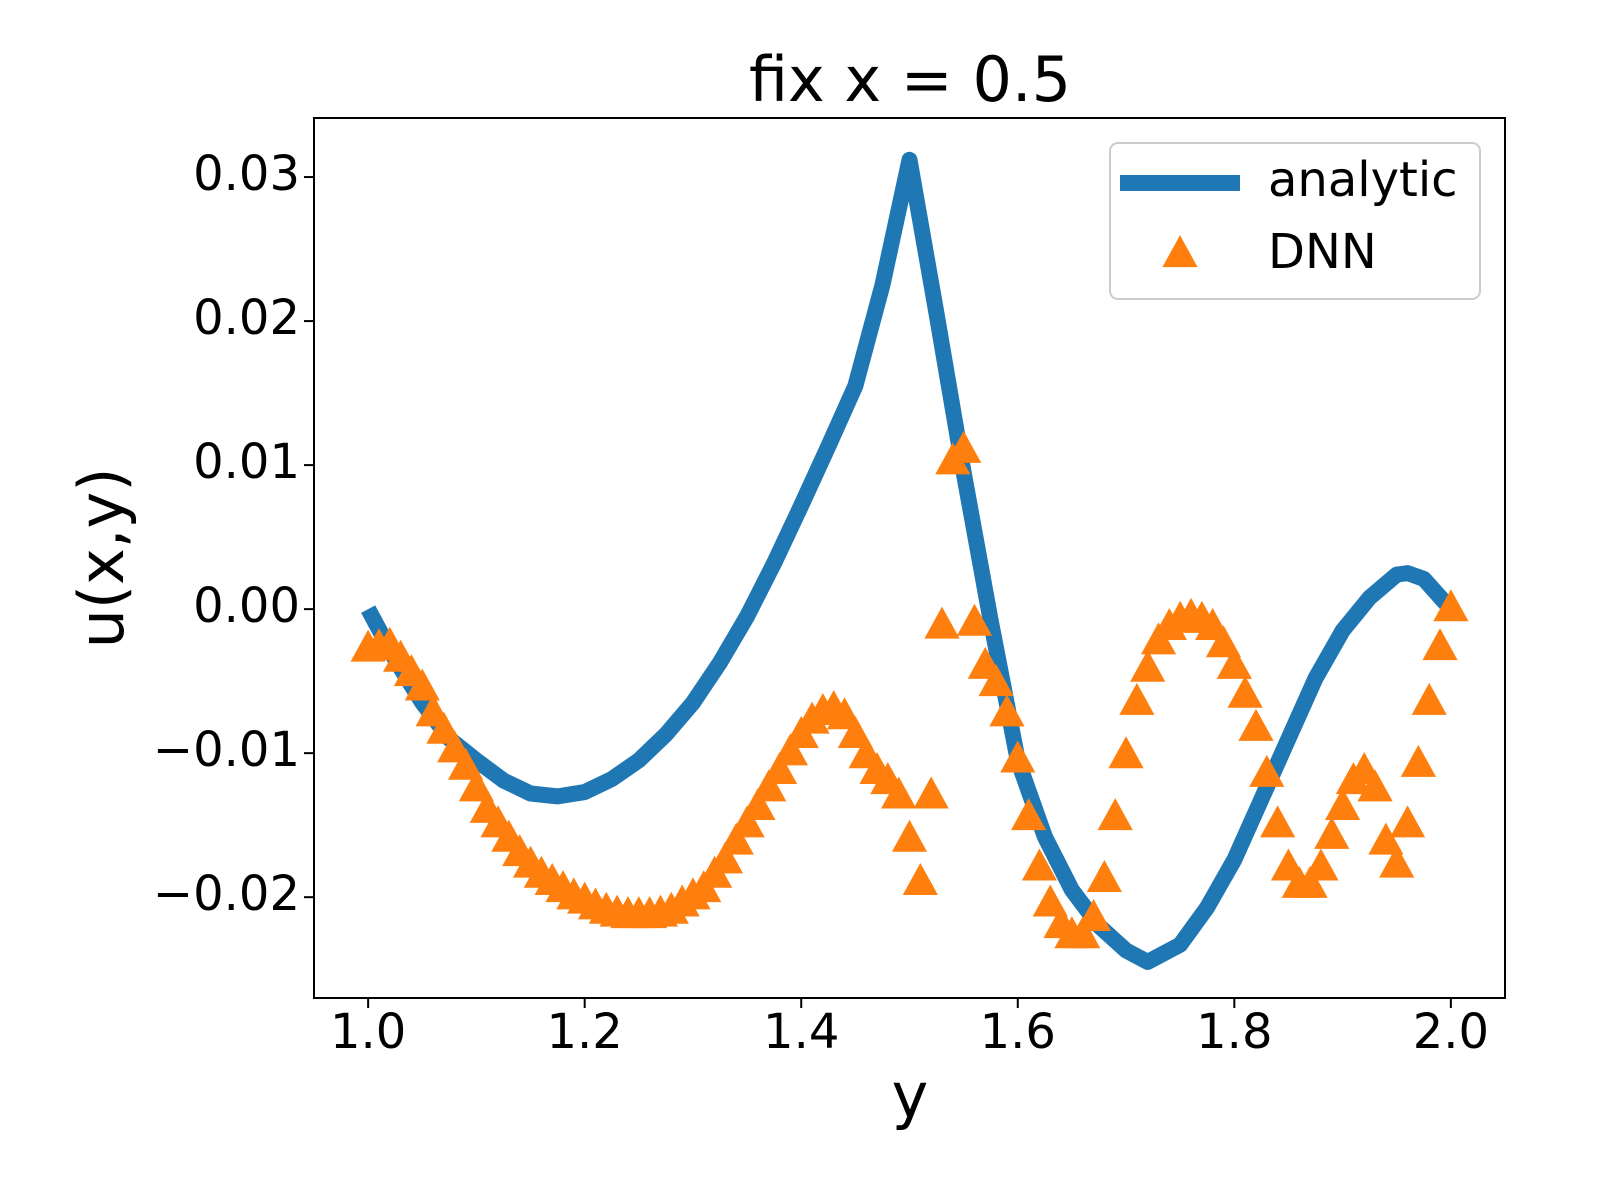 The height and width of the screenshot is (1200, 1600). What do you see at coordinates (246, 174) in the screenshot?
I see `y-tick-label: 0.03` at bounding box center [246, 174].